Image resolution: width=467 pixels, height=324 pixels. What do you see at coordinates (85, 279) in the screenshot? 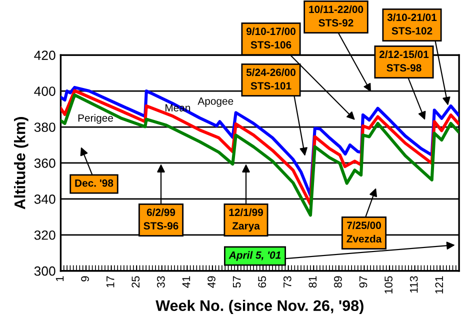
I see `x-tick-label: 9` at bounding box center [85, 279].